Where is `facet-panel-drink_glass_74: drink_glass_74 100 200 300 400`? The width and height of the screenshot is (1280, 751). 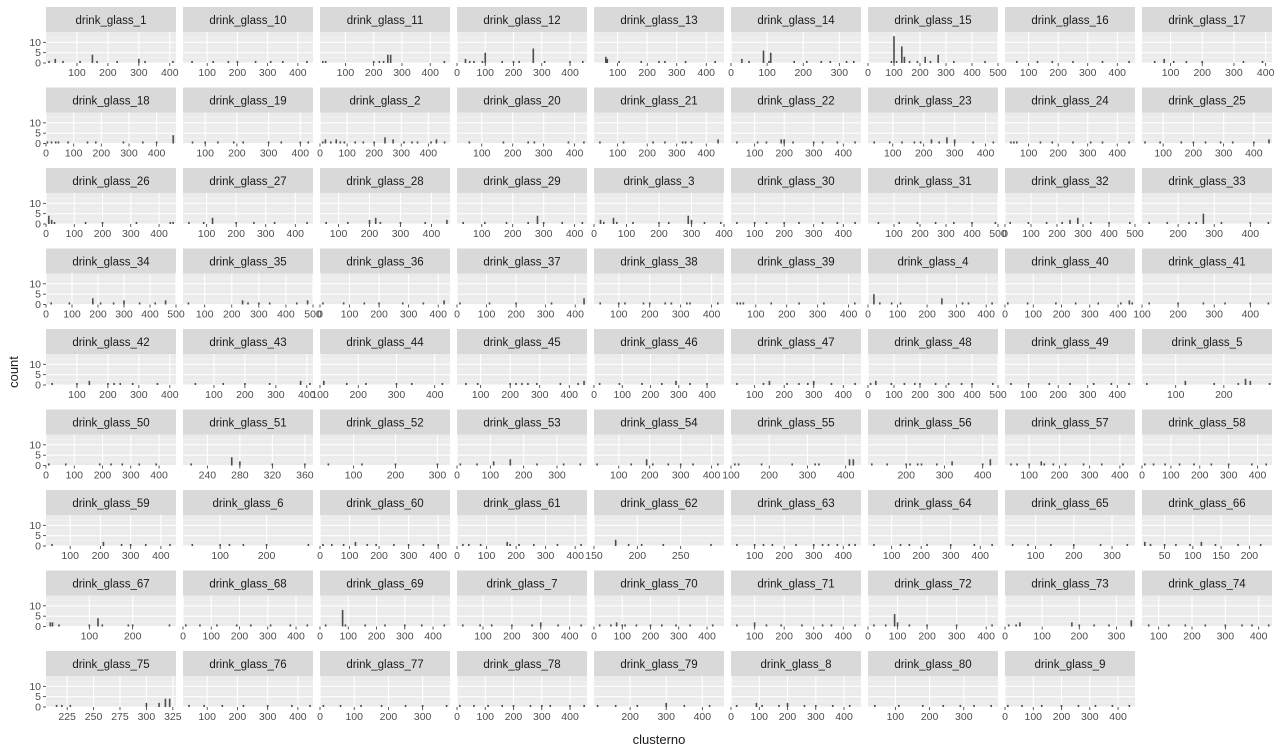 facet-panel-drink_glass_74: drink_glass_74 100 200 300 400 is located at coordinates (1207, 606).